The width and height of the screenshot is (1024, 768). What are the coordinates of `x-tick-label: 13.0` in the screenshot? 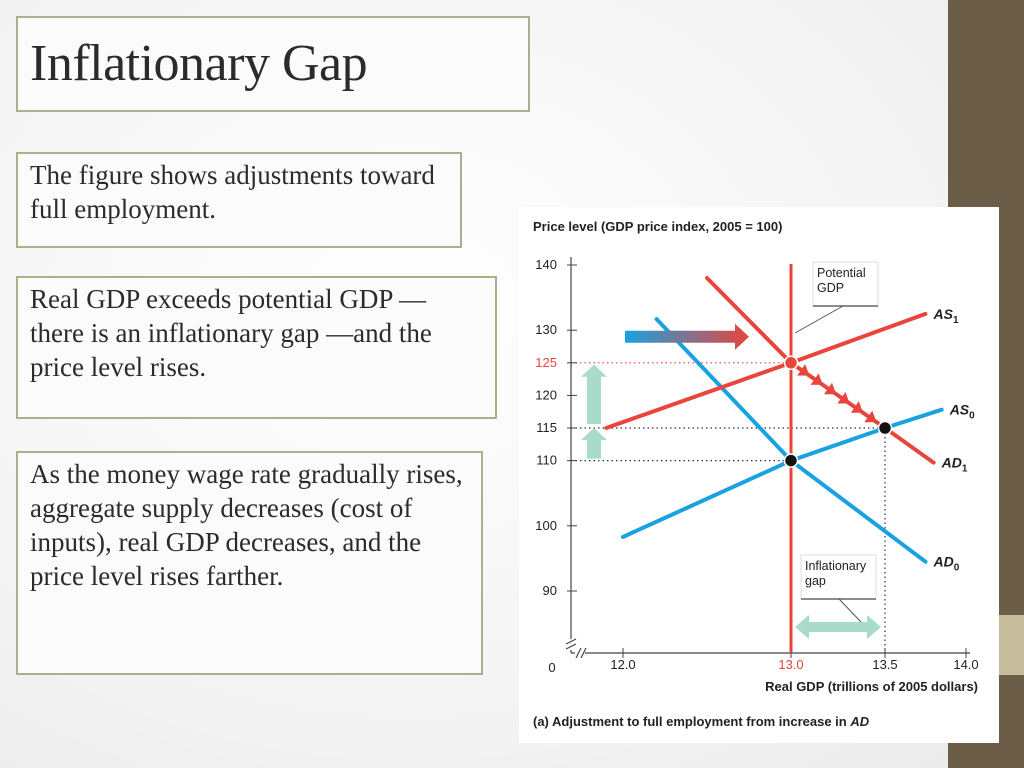 It's located at (790, 664).